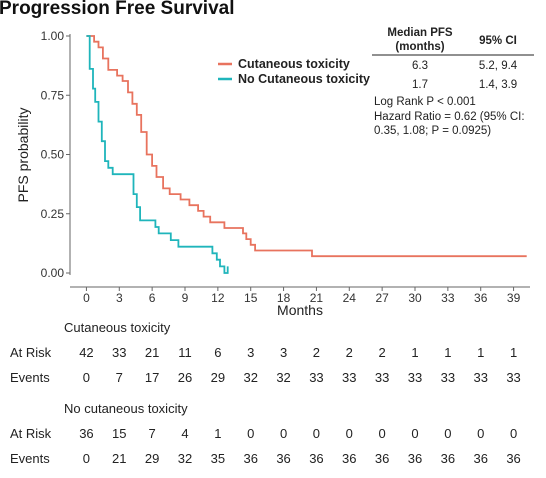 The image size is (546, 478). I want to click on risk-group-title: Cutaneous toxicity, so click(117, 327).